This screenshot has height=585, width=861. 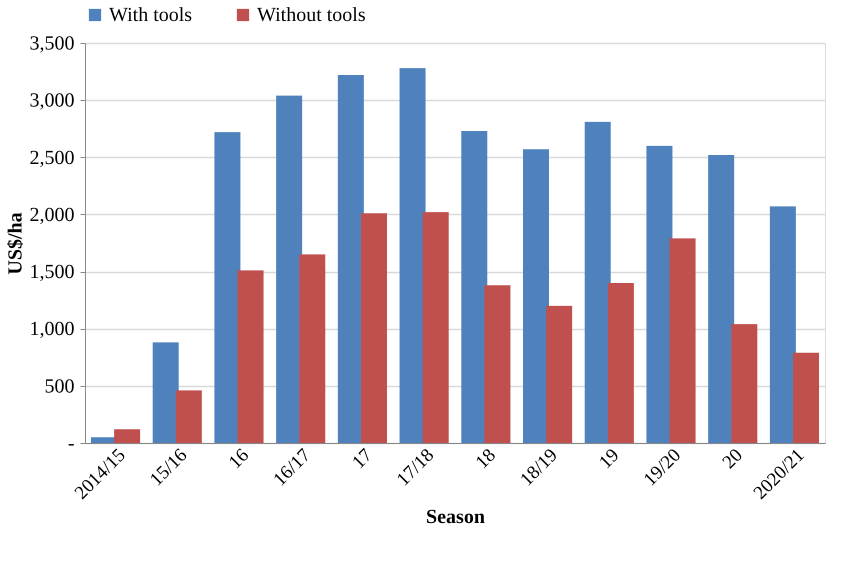 I want to click on legend-label: With tools, so click(x=150, y=15).